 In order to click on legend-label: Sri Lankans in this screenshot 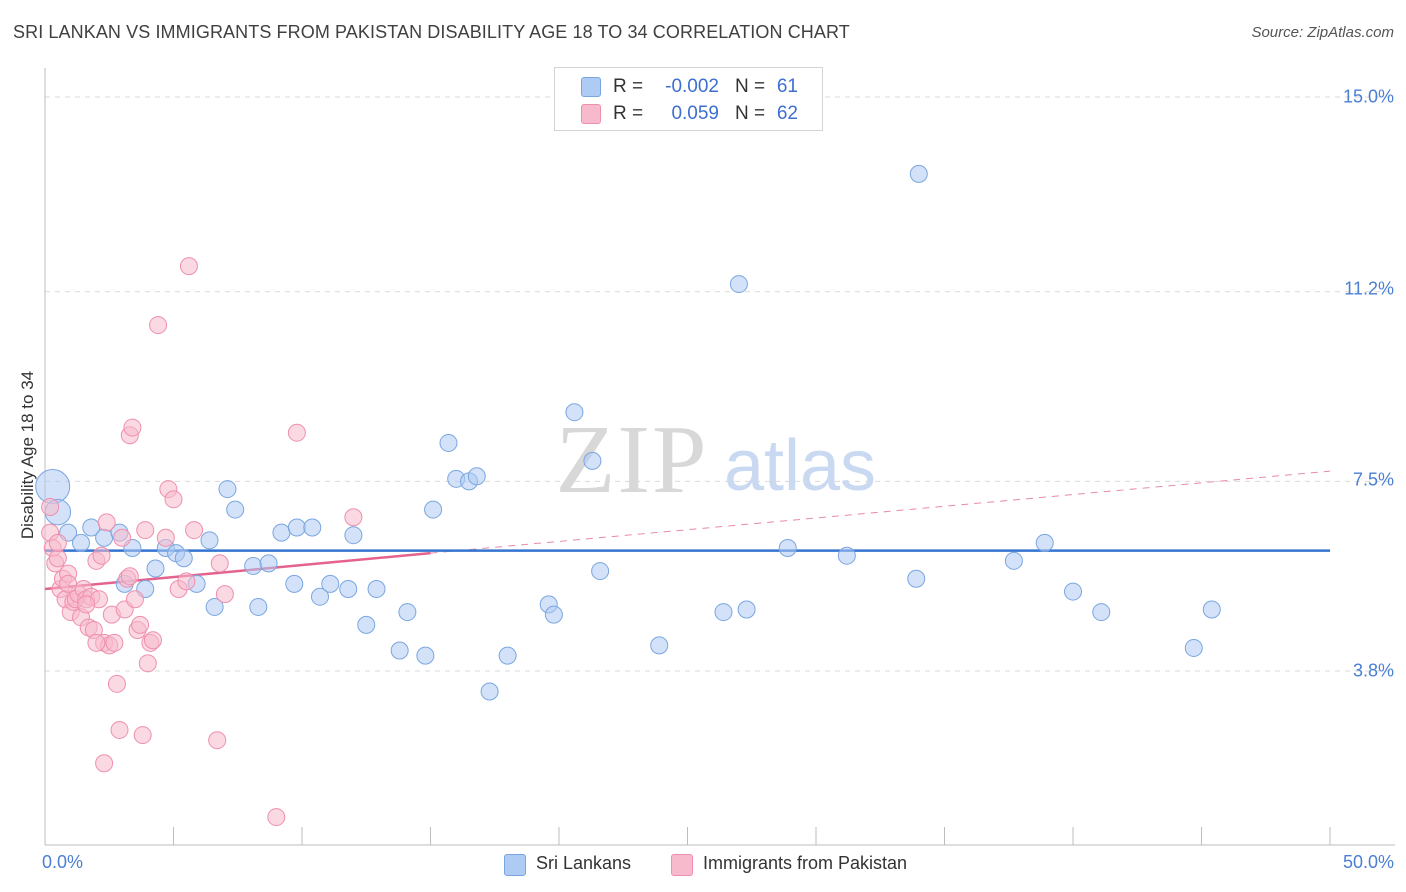, I will do `click(584, 863)`.